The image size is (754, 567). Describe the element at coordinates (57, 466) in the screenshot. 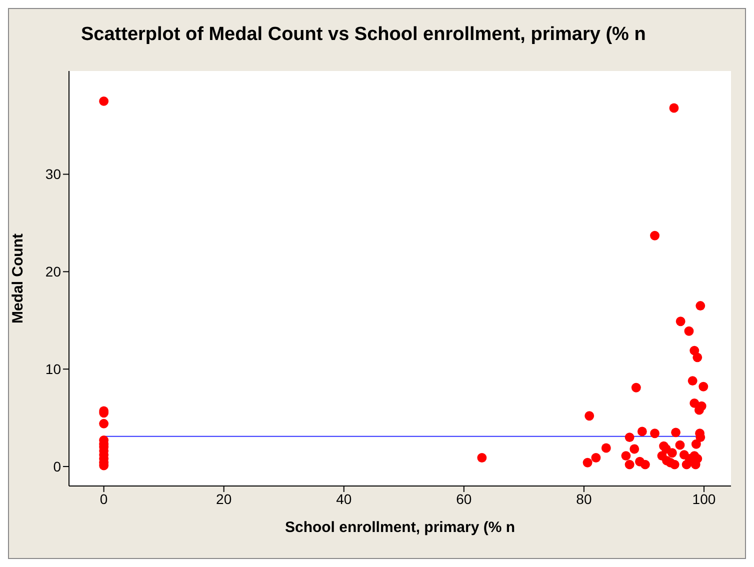

I see `y-tick-label: 0` at that location.